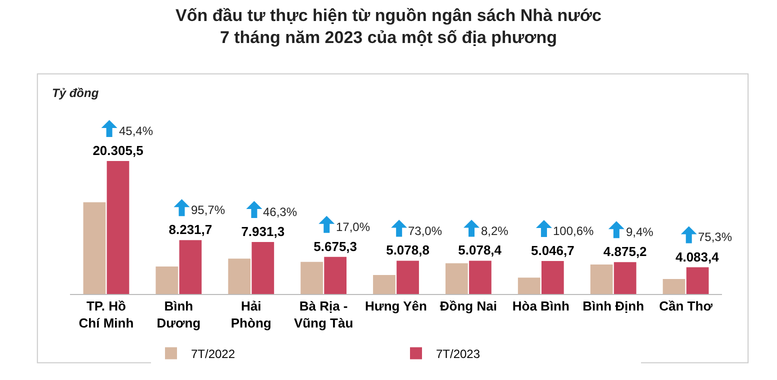 The height and width of the screenshot is (380, 777). I want to click on data-label: 5.675,3, so click(336, 246).